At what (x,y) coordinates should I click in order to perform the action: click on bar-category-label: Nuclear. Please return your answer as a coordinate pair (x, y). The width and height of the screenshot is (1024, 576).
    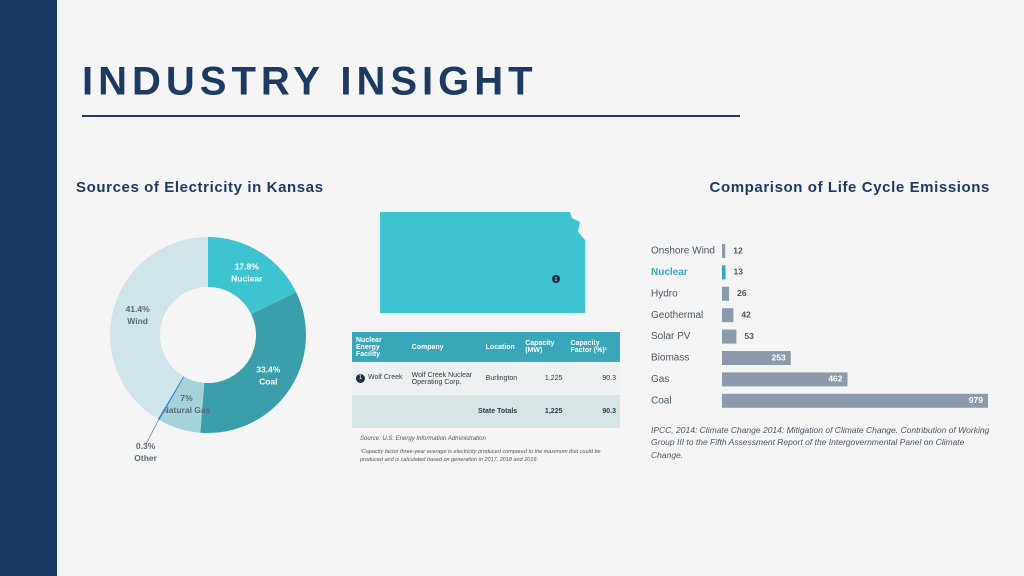
    Looking at the image, I should click on (669, 272).